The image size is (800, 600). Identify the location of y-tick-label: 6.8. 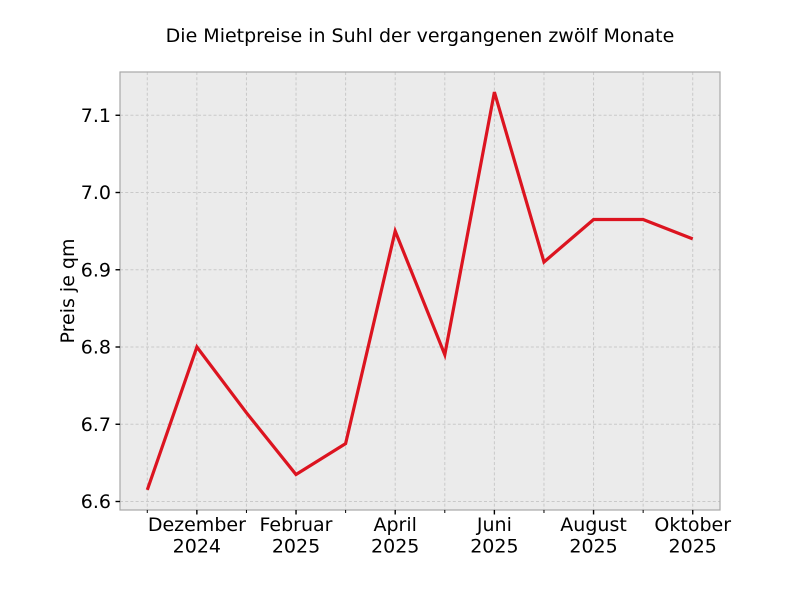
(96, 348).